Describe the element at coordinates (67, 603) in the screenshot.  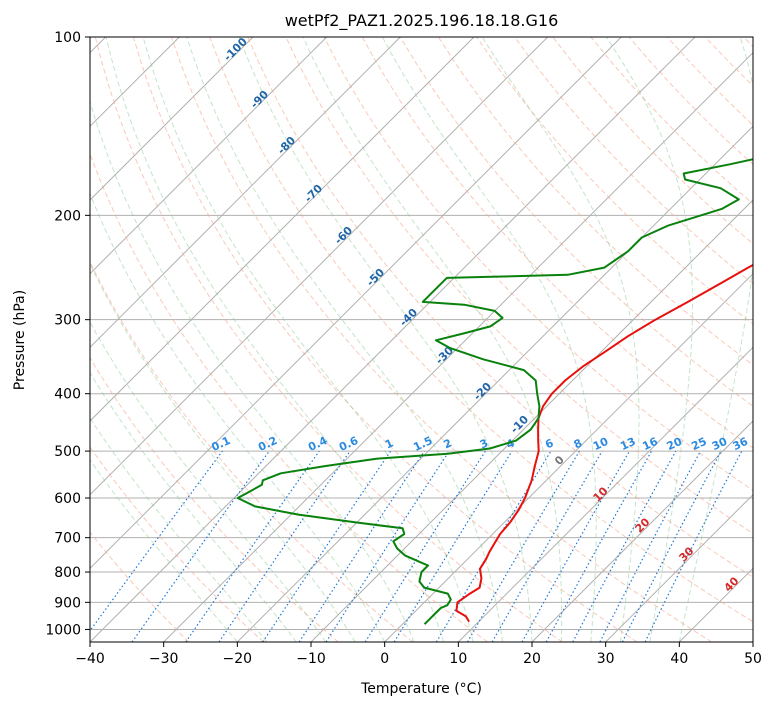
I see `y-tick-label: 900` at that location.